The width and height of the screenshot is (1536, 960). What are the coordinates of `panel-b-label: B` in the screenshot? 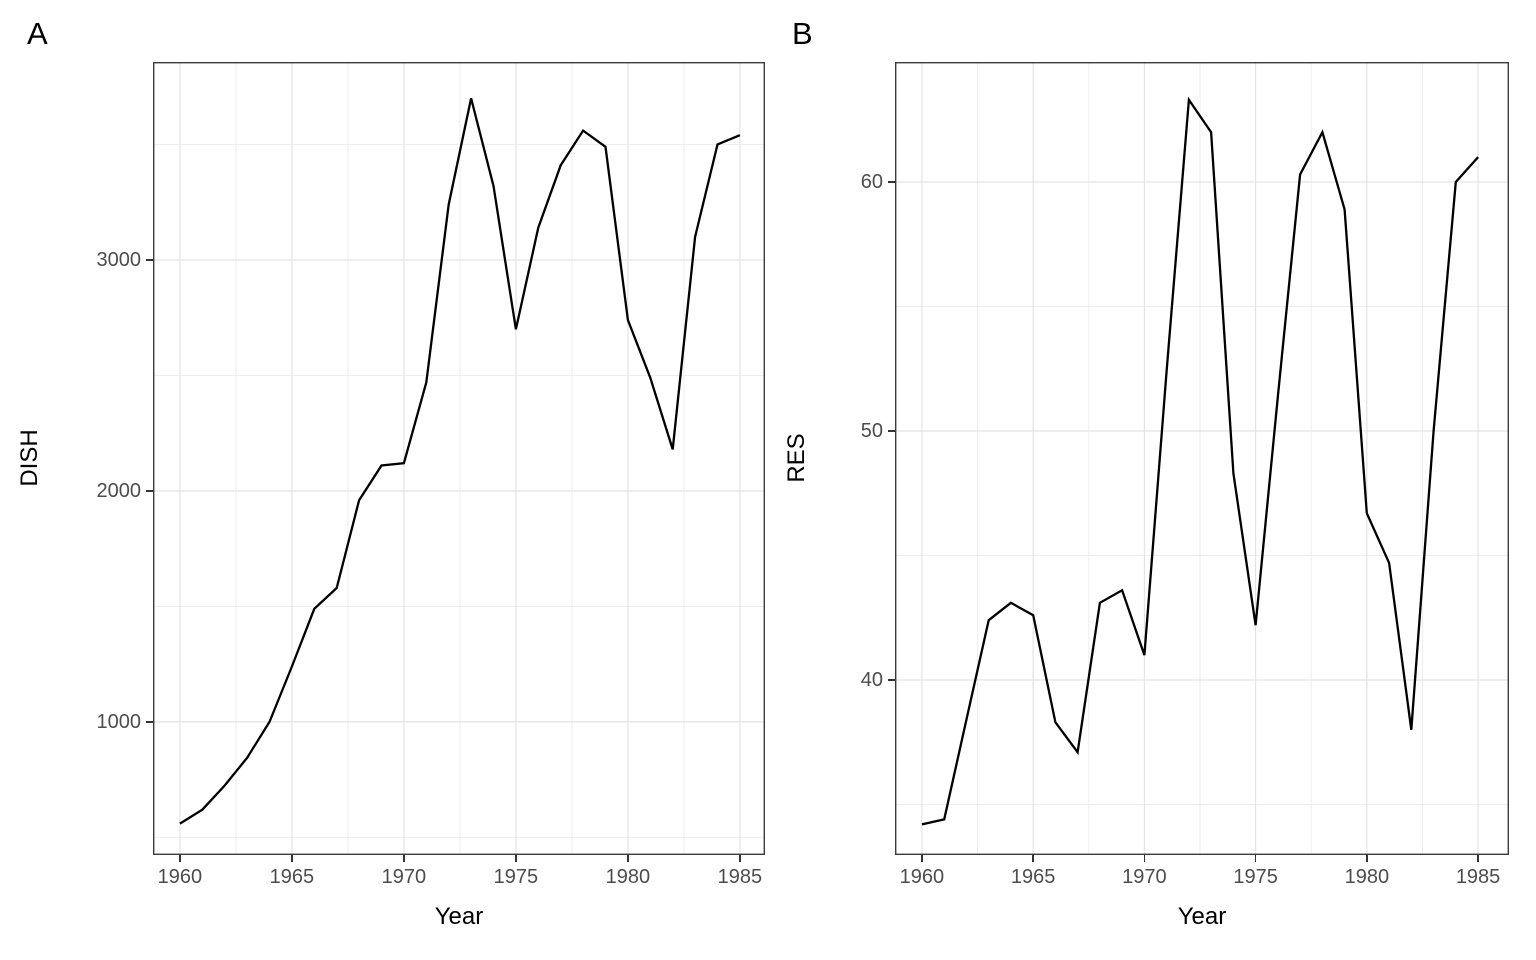 It's located at (802, 33).